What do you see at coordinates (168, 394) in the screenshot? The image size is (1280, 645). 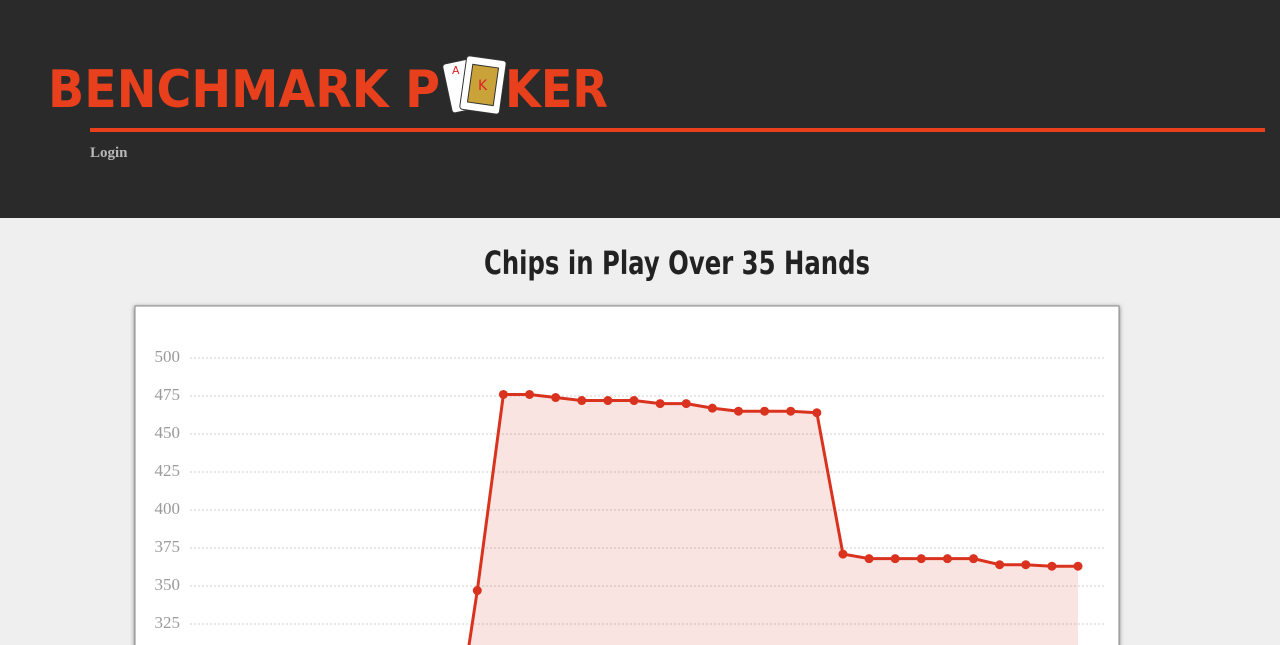 I see `y-tick-label: 475` at bounding box center [168, 394].